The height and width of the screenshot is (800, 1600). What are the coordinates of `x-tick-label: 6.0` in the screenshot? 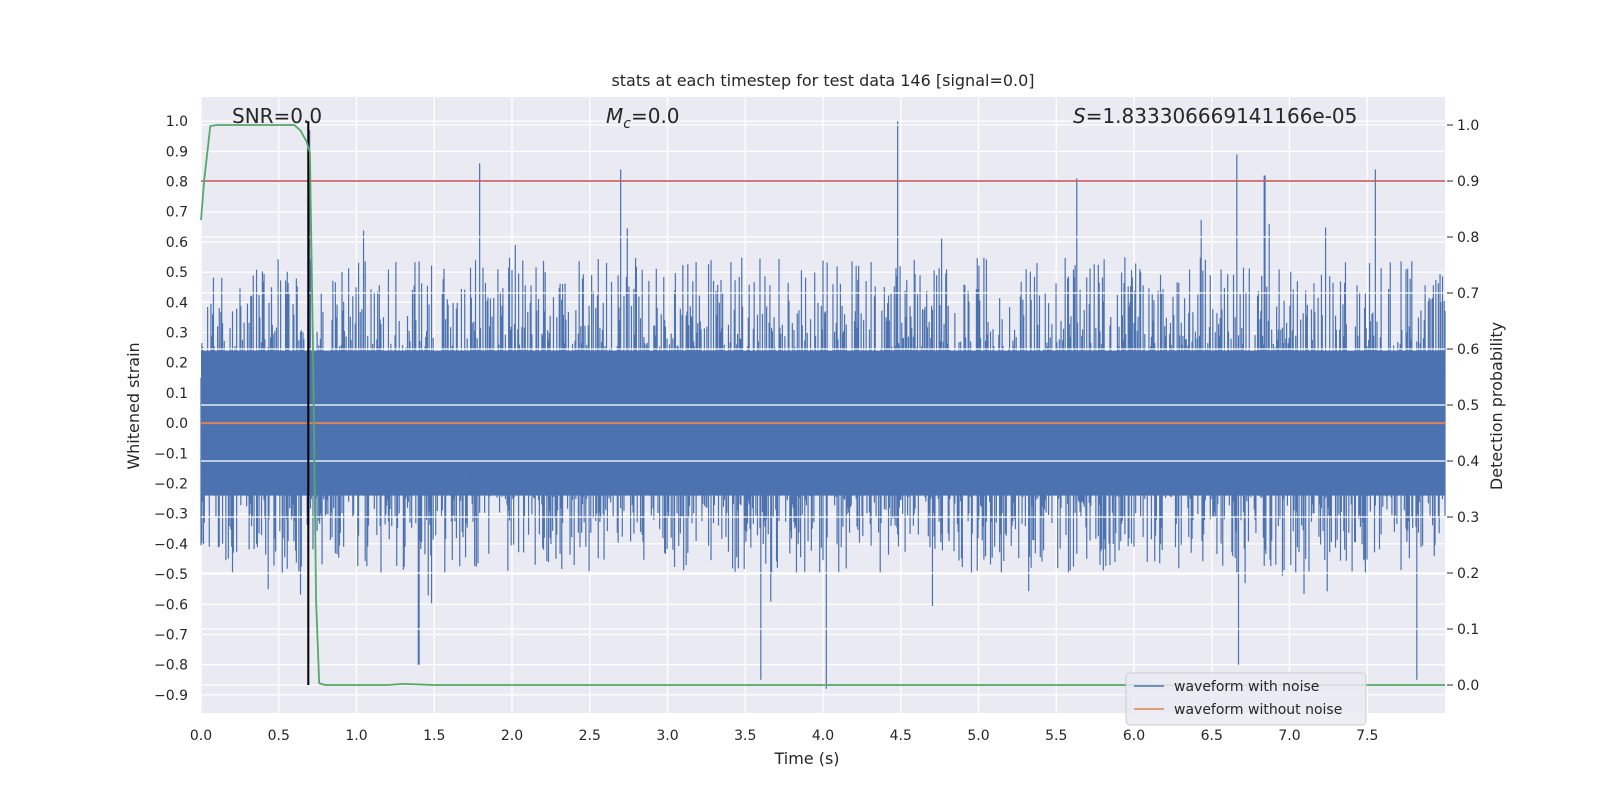 It's located at (1134, 736).